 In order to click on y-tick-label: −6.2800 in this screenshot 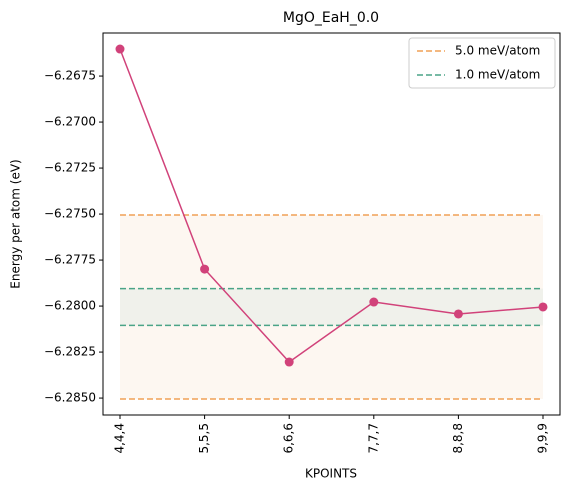, I will do `click(70, 306)`.